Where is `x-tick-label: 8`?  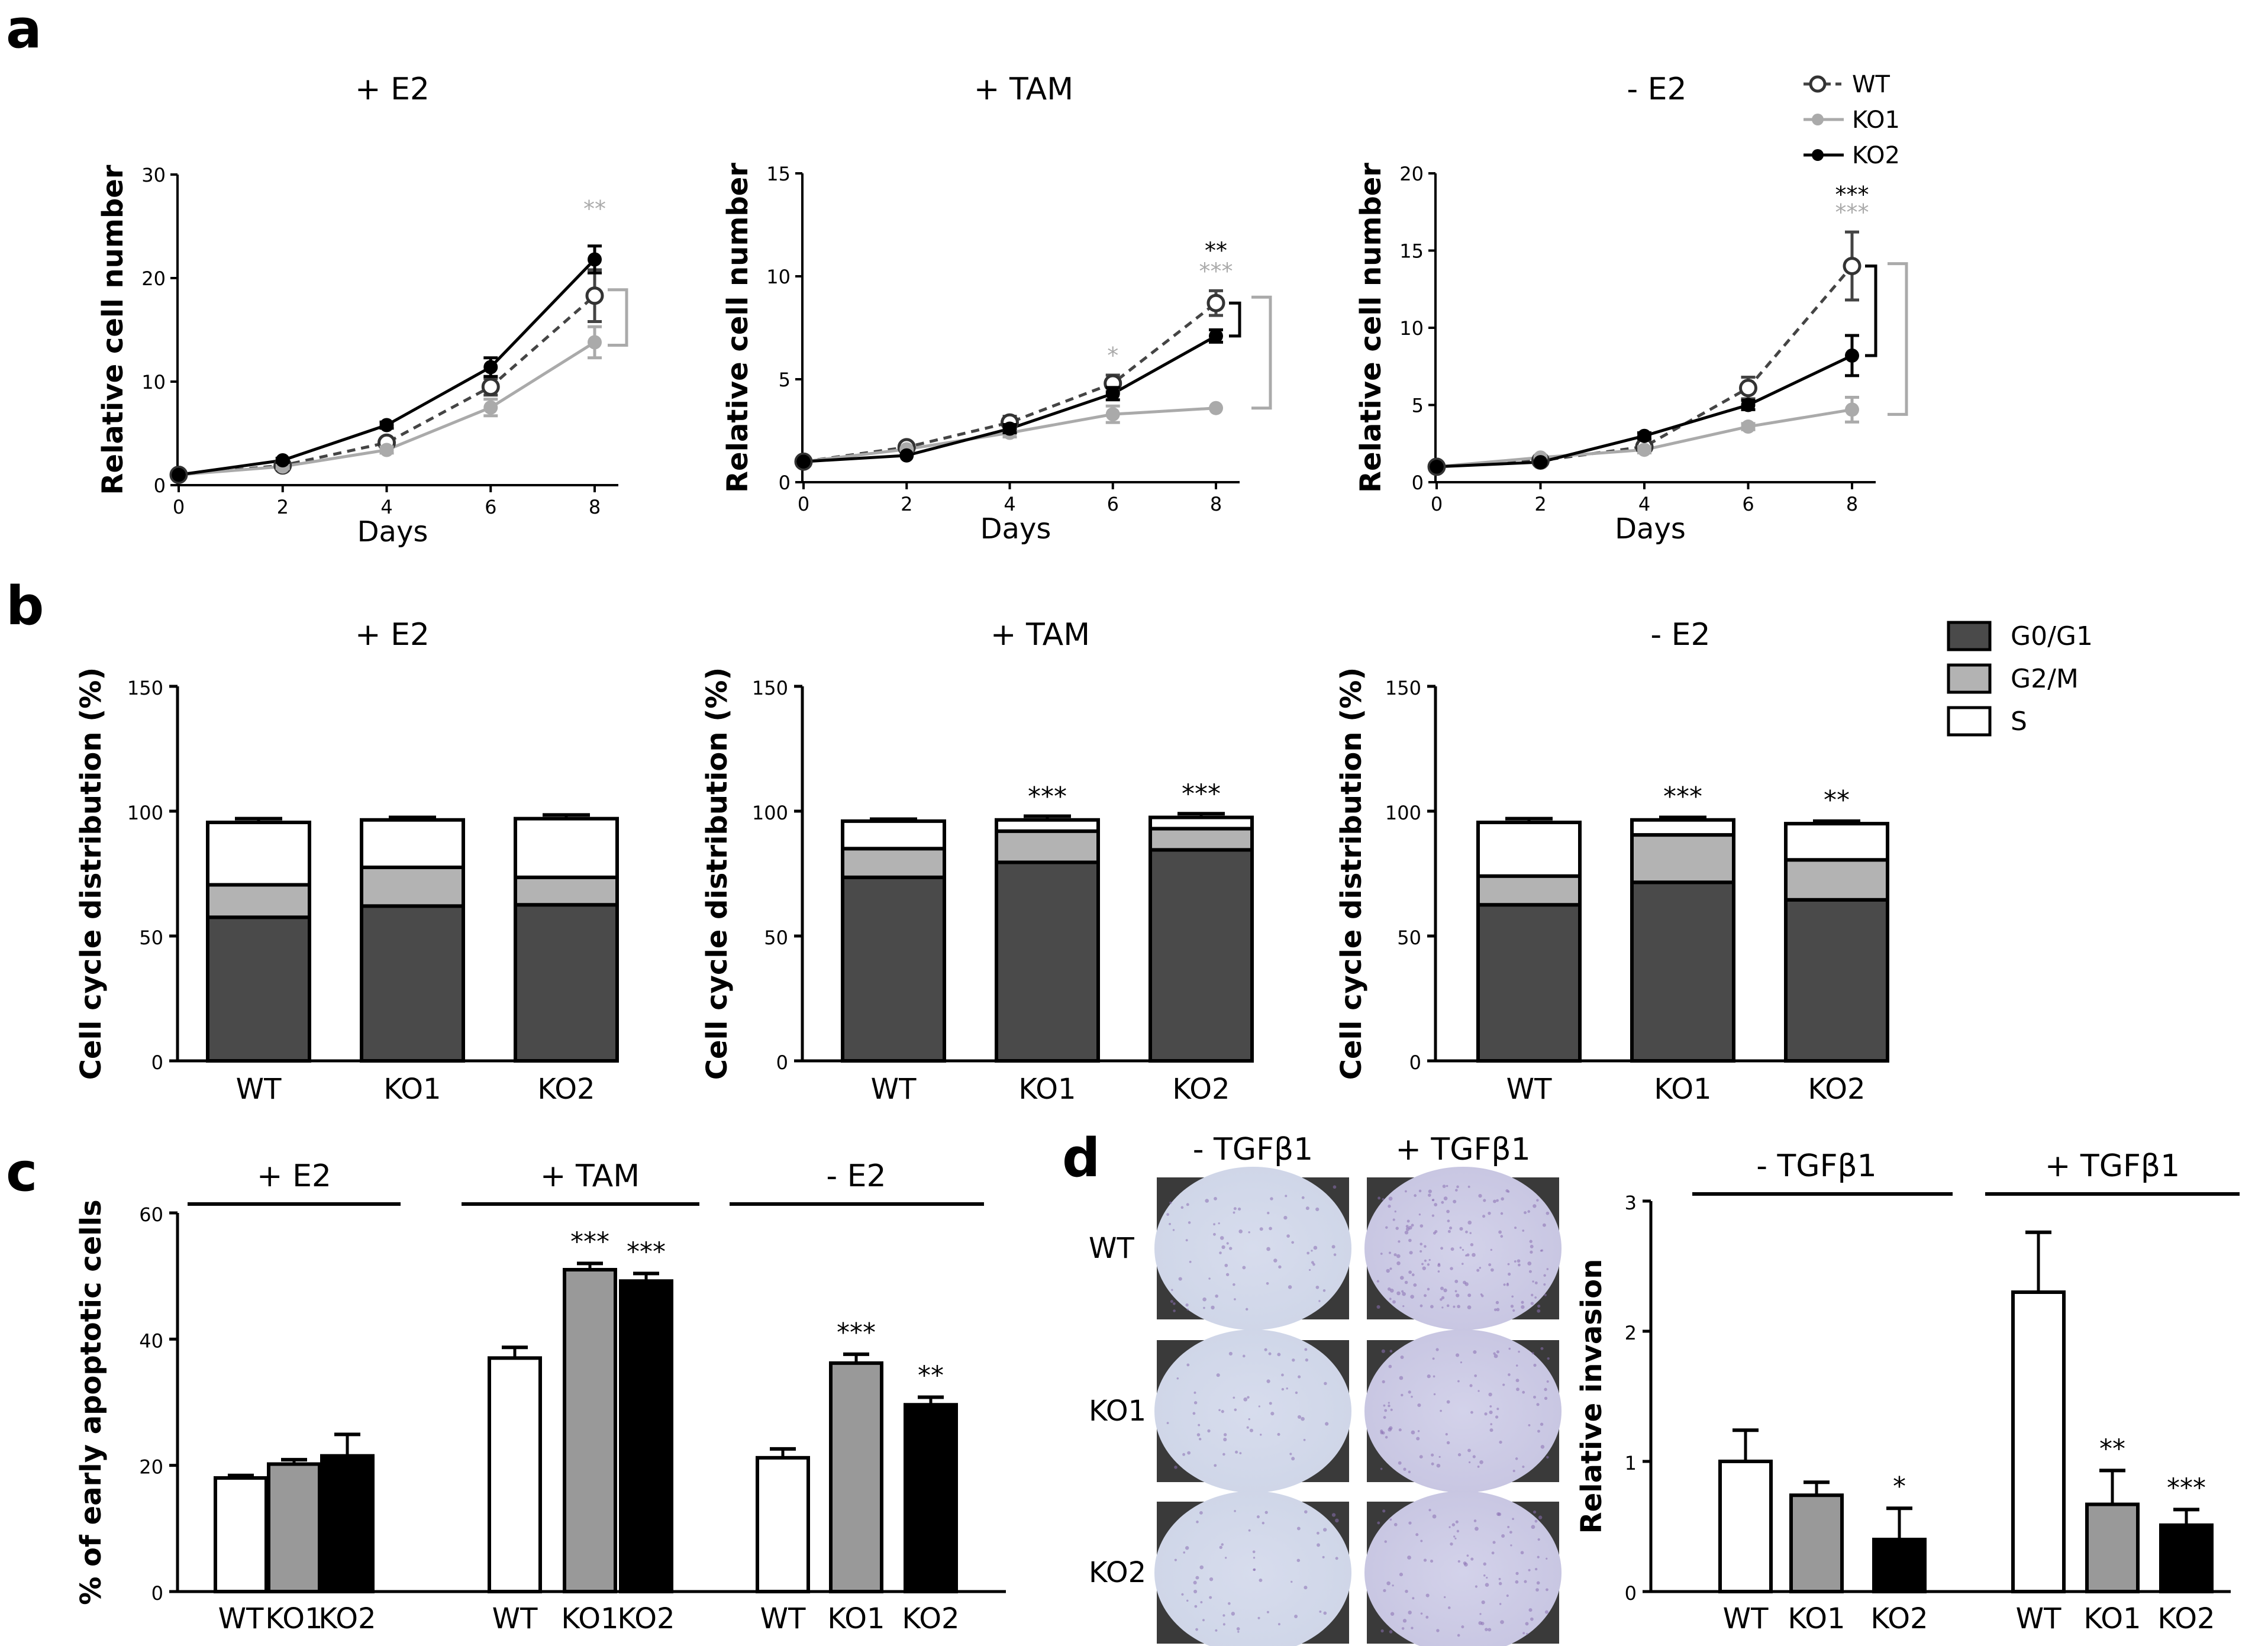
x-tick-label: 8 is located at coordinates (595, 507).